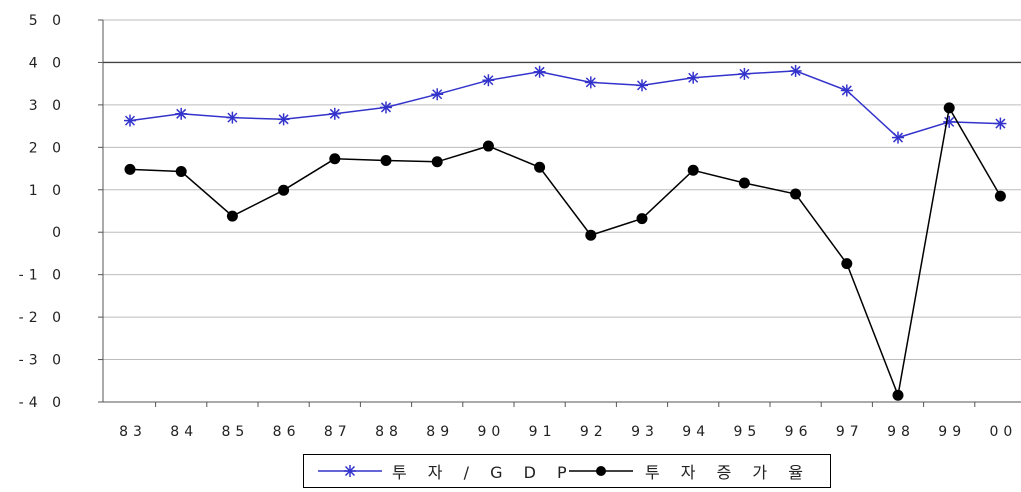 This screenshot has width=1021, height=492. I want to click on x-tick-label: 92, so click(594, 432).